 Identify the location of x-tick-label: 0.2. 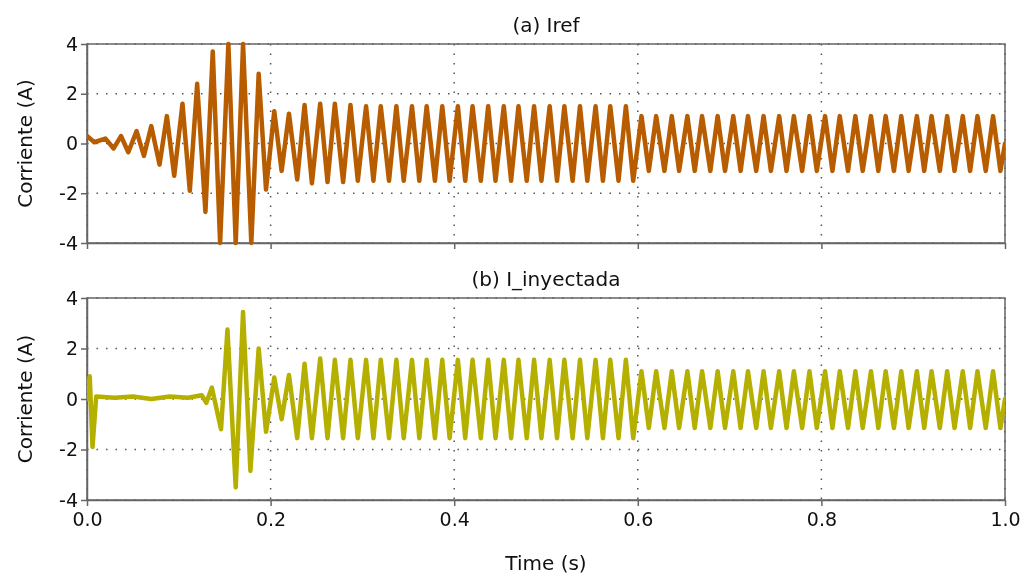
(271, 519).